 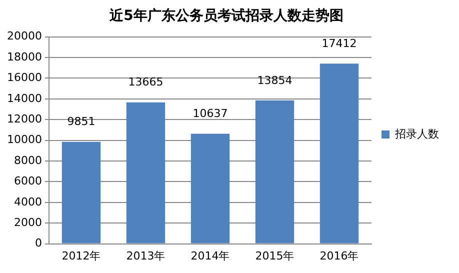 I want to click on x-tick-label: 2016年, so click(x=339, y=255).